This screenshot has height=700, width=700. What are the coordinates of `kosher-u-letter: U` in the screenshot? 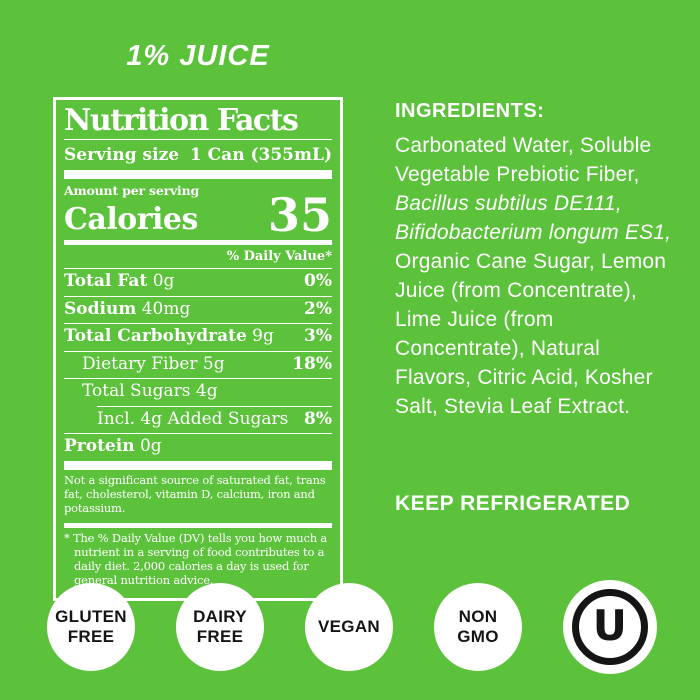 It's located at (610, 625).